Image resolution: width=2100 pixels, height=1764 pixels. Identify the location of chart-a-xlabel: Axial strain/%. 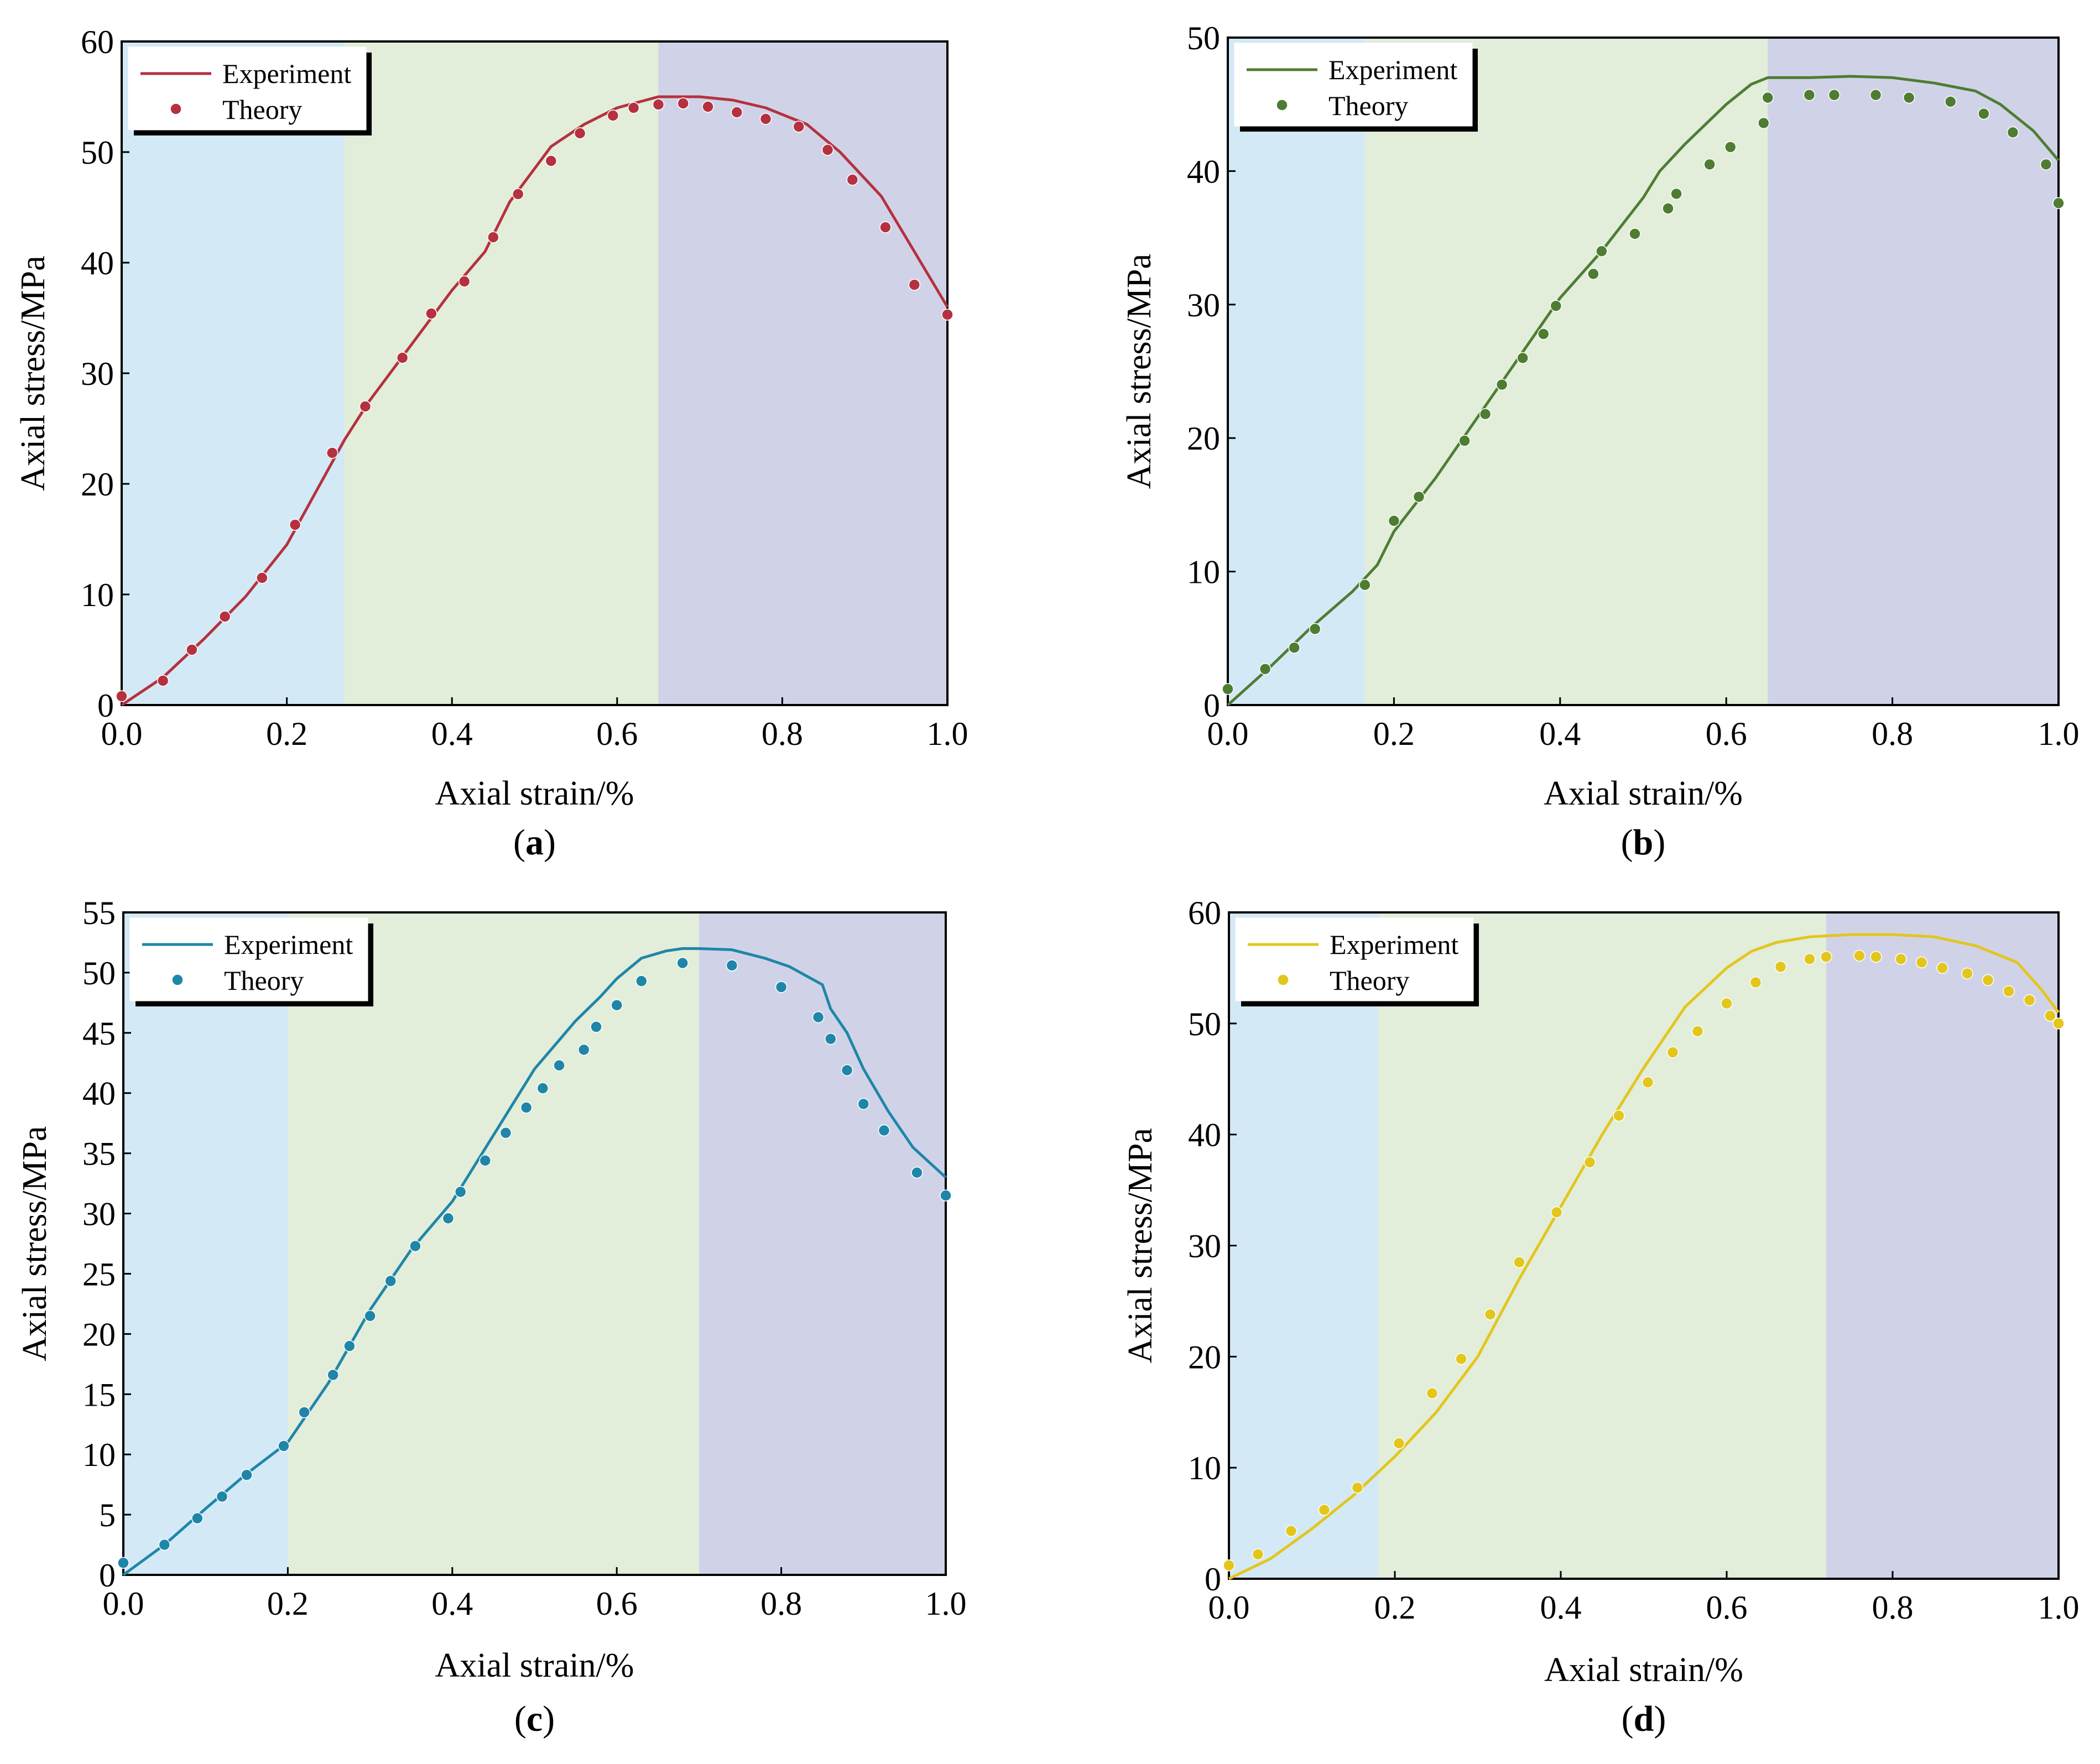
(534, 793).